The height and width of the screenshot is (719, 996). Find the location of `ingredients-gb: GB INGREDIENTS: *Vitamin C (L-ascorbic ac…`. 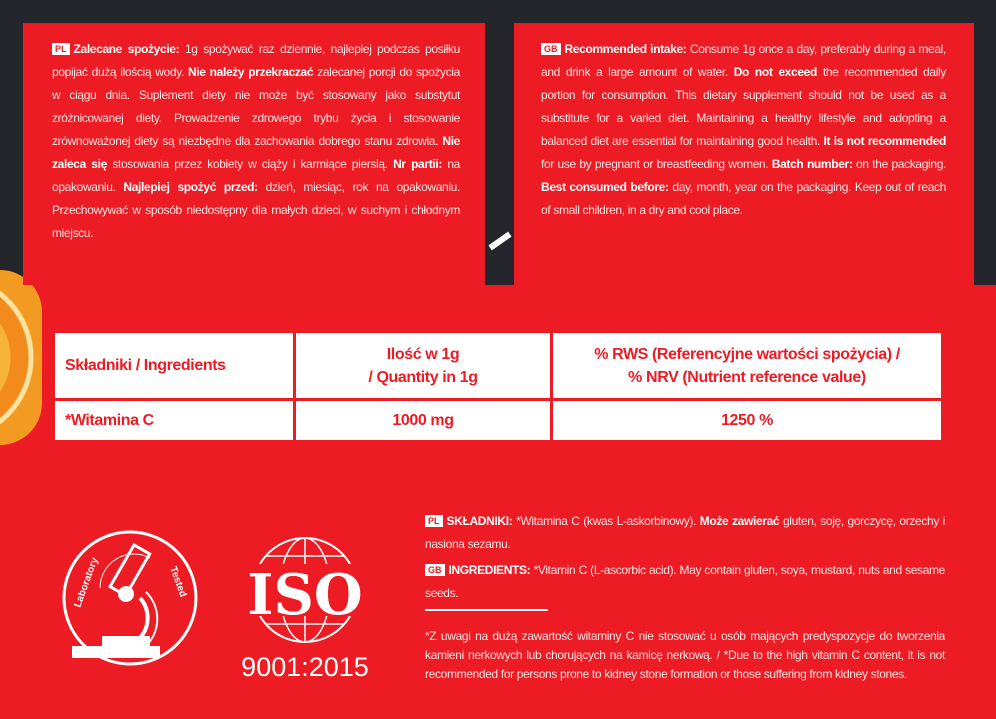

ingredients-gb: GB INGREDIENTS: *Vitamin C (L-ascorbic ac… is located at coordinates (685, 582).